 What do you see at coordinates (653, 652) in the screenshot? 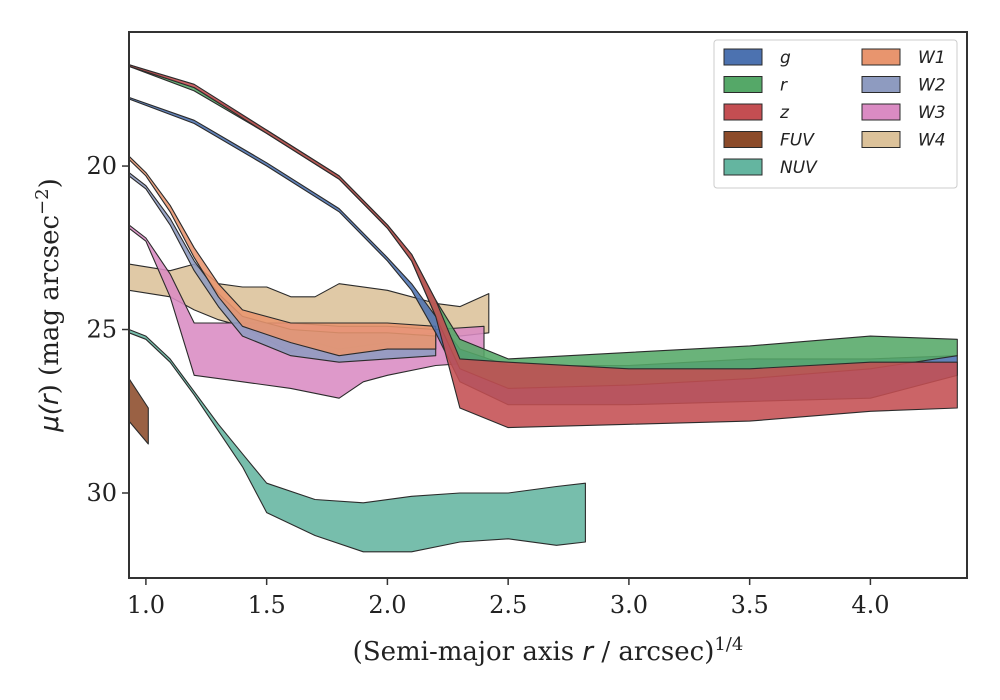
I see `x-axis-title-post: / arcsec)` at bounding box center [653, 652].